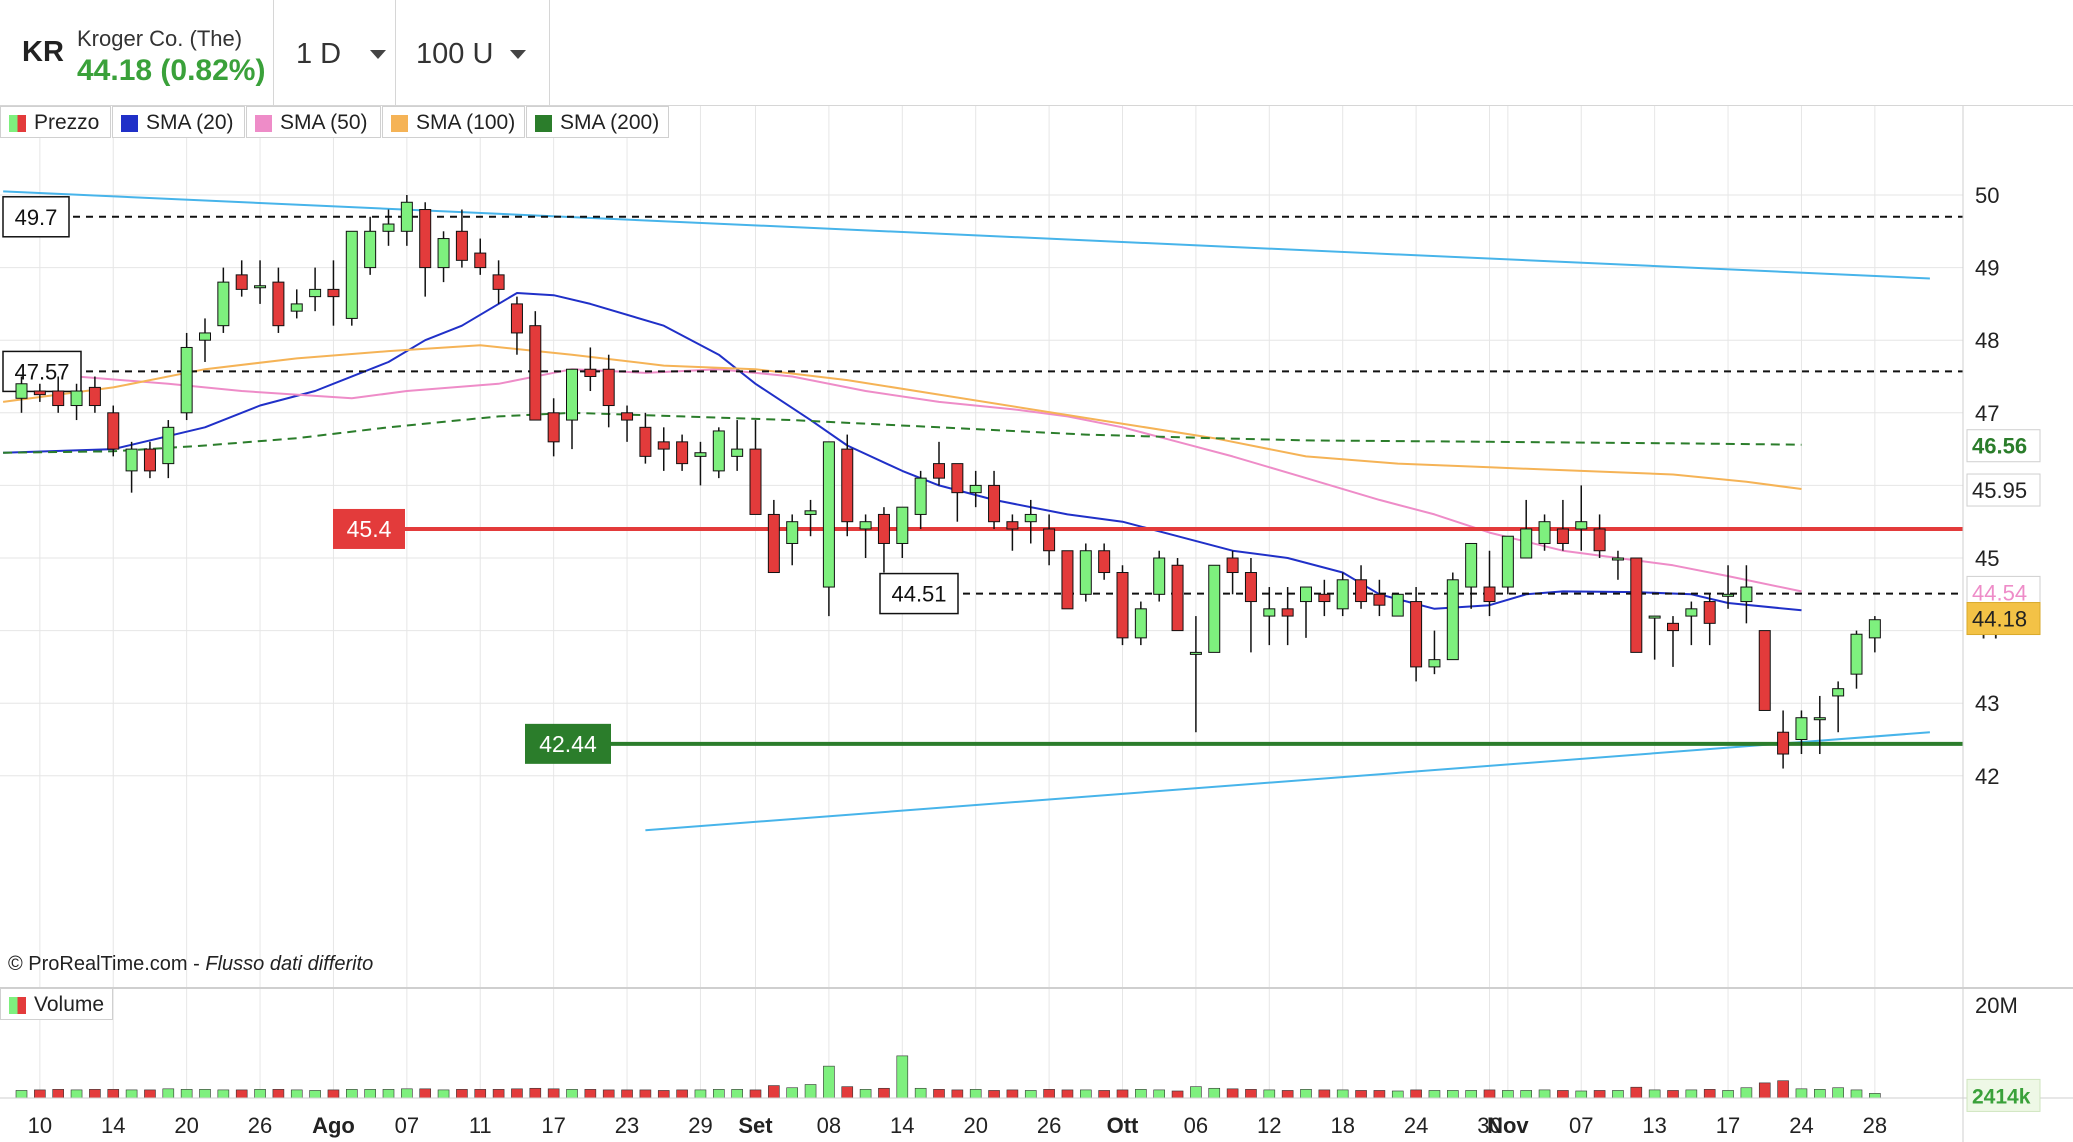 Image resolution: width=2073 pixels, height=1142 pixels. Describe the element at coordinates (137, 52) in the screenshot. I see `symbol-cell: KR Kroger Co. (The) 44.18 (0.82%)` at that location.